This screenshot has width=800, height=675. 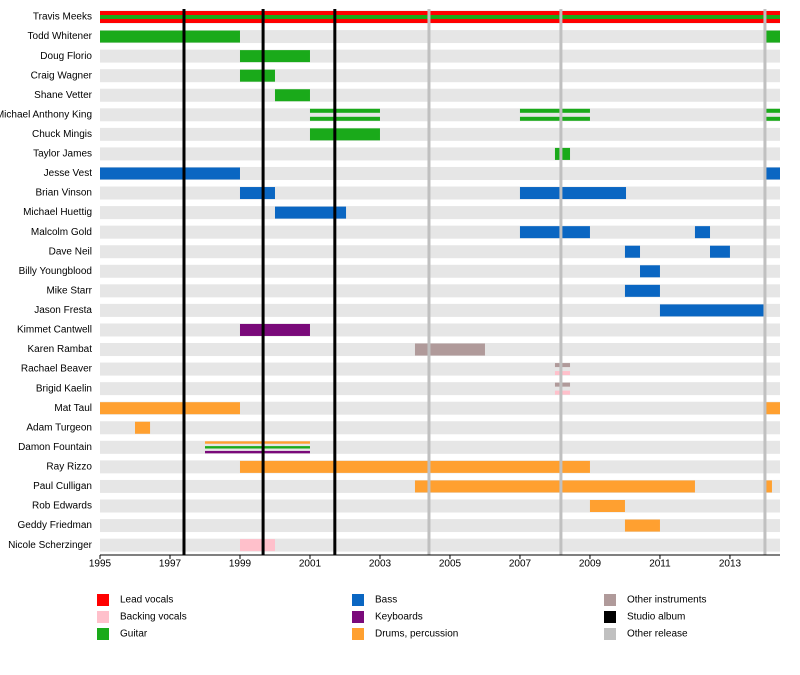 What do you see at coordinates (590, 564) in the screenshot?
I see `x-tick-label: 2009` at bounding box center [590, 564].